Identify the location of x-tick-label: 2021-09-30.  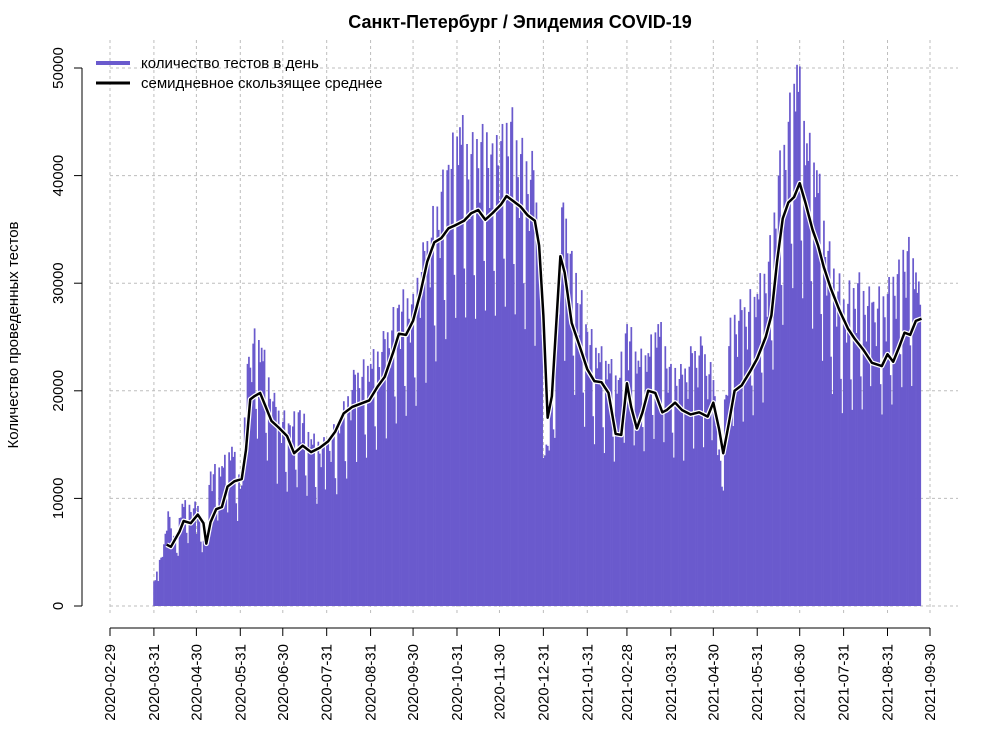
(930, 682).